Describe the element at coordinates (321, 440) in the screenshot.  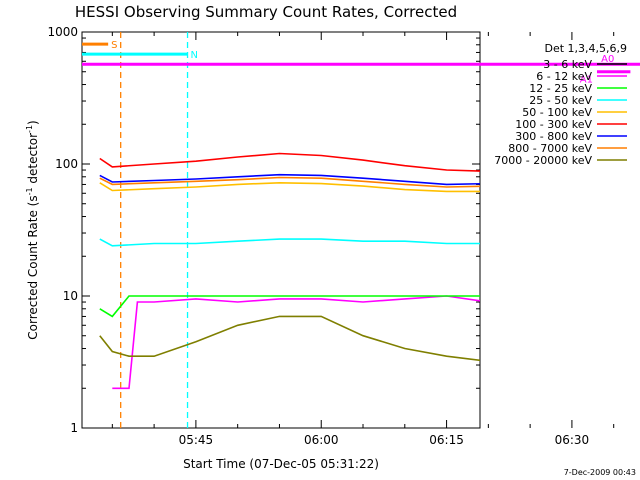
I see `x-tick-label: 06:00` at that location.